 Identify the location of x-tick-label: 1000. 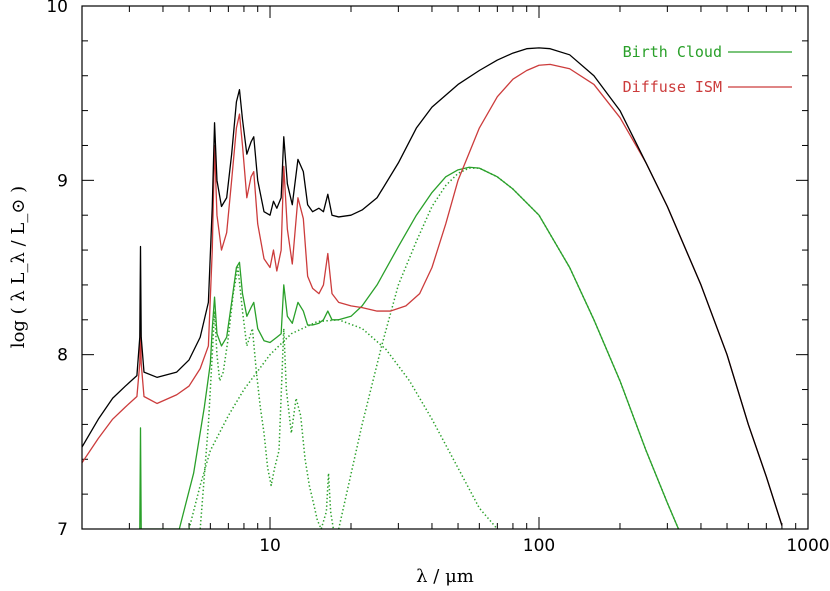
(807, 546).